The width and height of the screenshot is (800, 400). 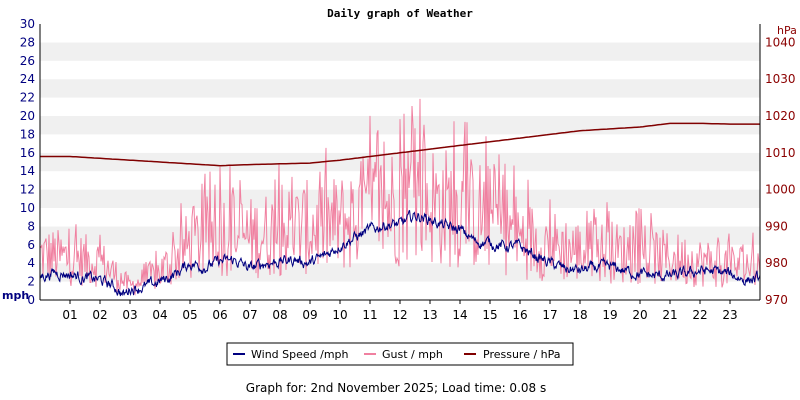 I want to click on y-left-tick-label: 16, so click(x=27, y=153).